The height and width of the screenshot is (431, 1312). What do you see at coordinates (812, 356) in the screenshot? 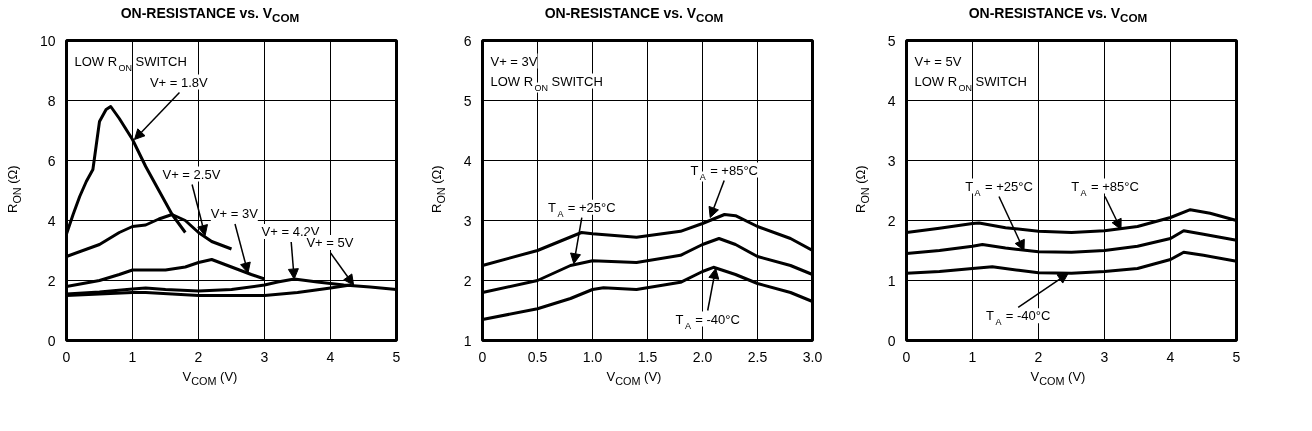
I see `x-tick-label: 3.0` at bounding box center [812, 356].